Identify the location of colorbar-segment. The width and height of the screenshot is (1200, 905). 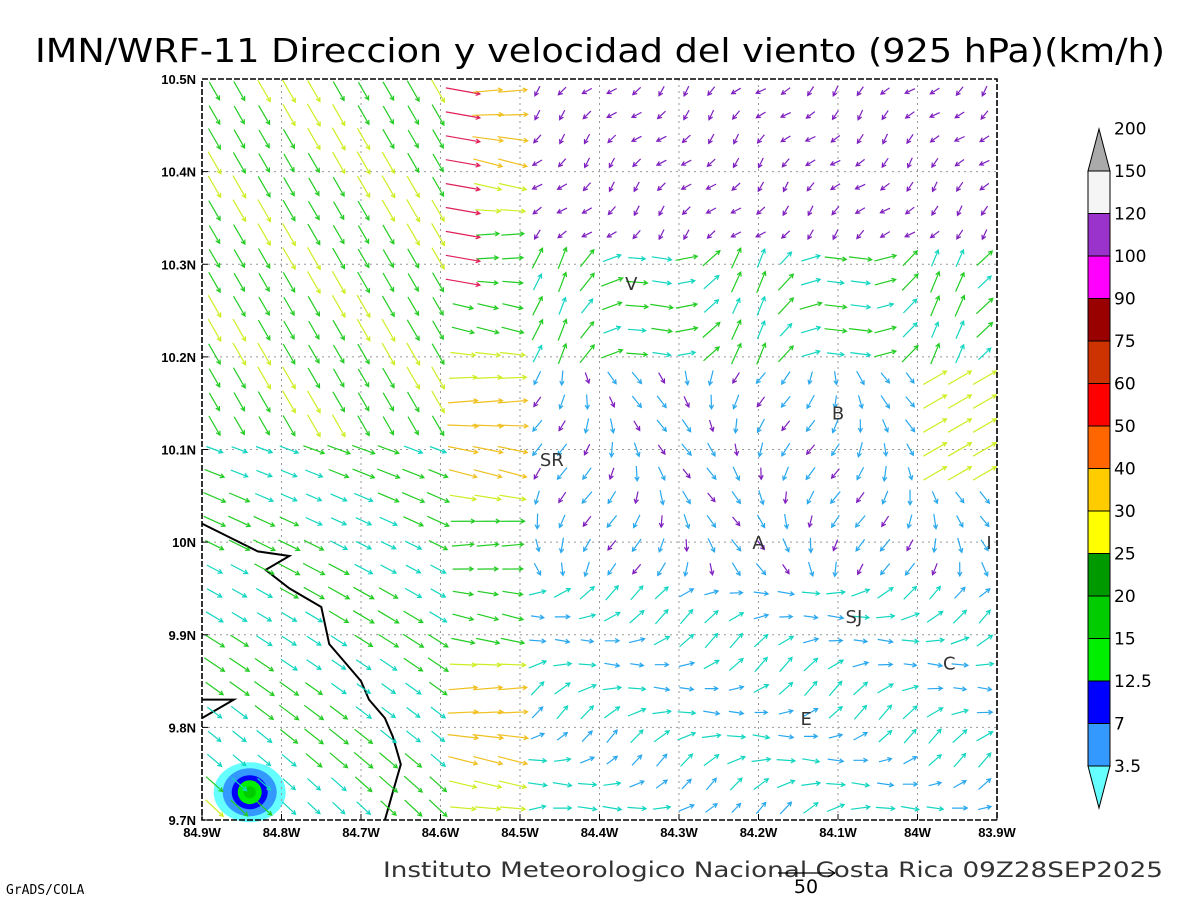
(1099, 192).